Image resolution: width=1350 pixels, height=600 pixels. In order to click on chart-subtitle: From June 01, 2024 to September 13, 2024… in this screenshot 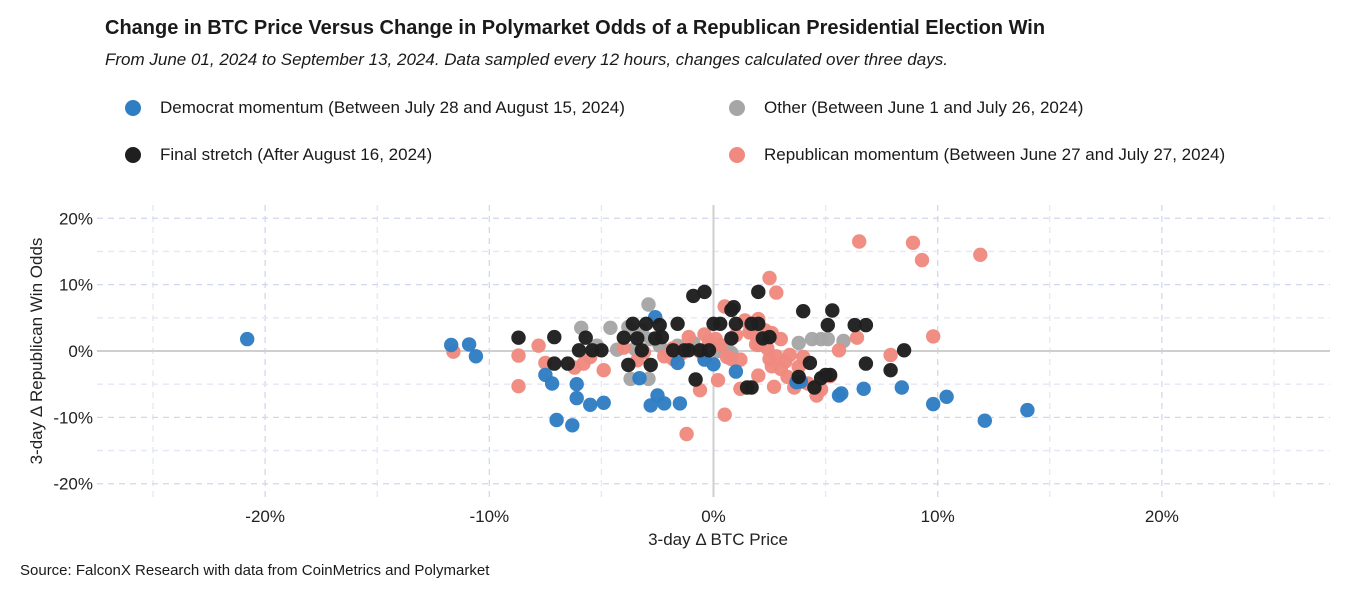, I will do `click(526, 59)`.